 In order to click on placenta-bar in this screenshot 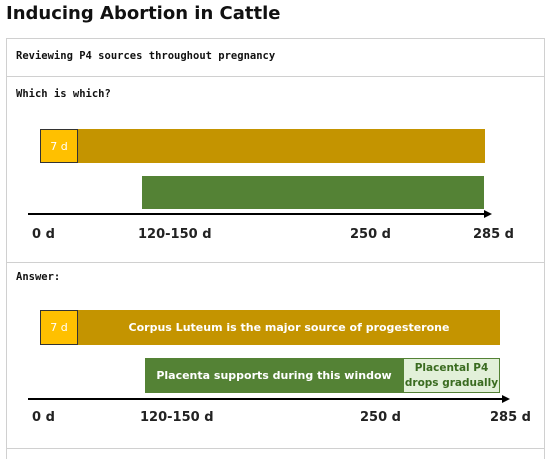, I will do `click(313, 192)`.